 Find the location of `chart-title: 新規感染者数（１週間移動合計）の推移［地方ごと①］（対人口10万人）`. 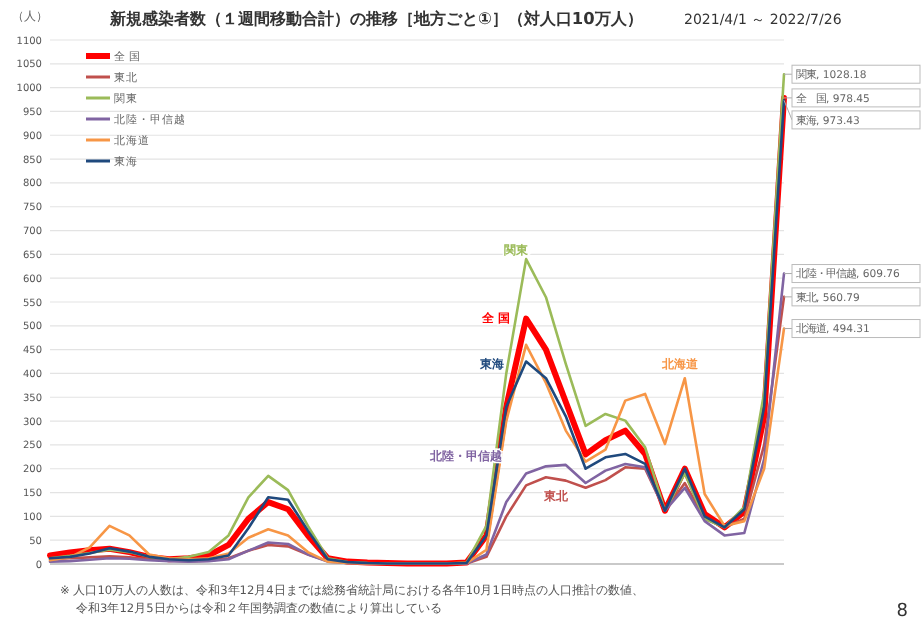

chart-title: 新規感染者数（１週間移動合計）の推移［地方ごと①］（対人口10万人） is located at coordinates (375, 18).